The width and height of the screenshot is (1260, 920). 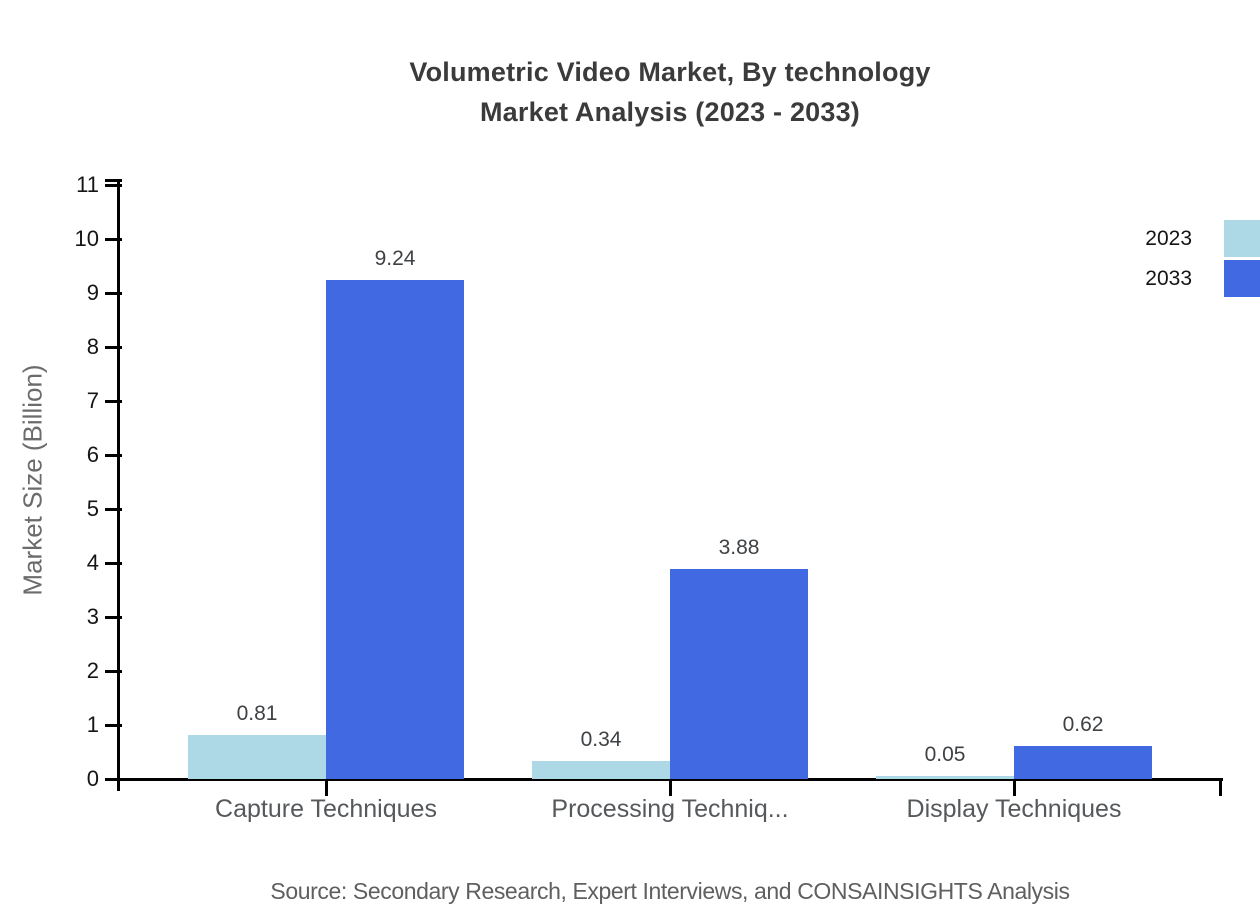 I want to click on y-axis-tick-label-0: 0, so click(x=92, y=778).